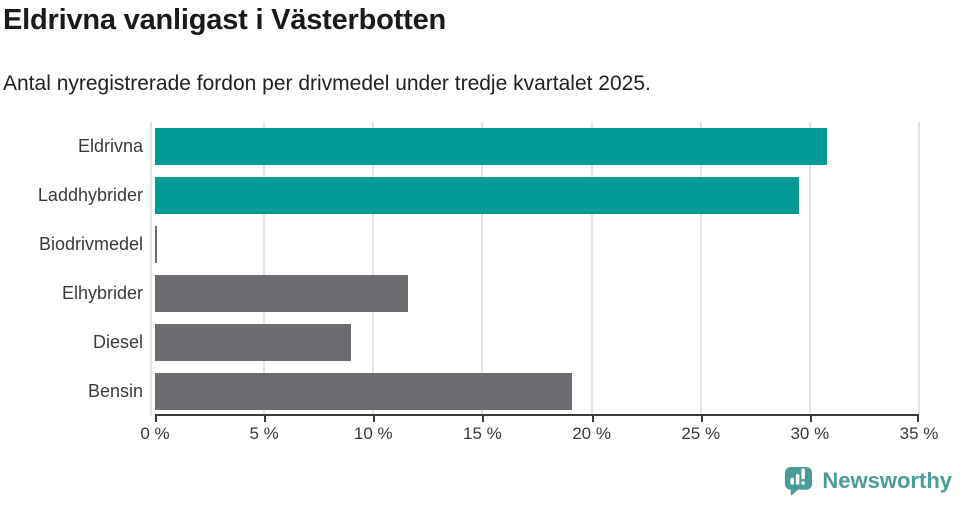  I want to click on bar-chart-speech-bubble-icon, so click(799, 481).